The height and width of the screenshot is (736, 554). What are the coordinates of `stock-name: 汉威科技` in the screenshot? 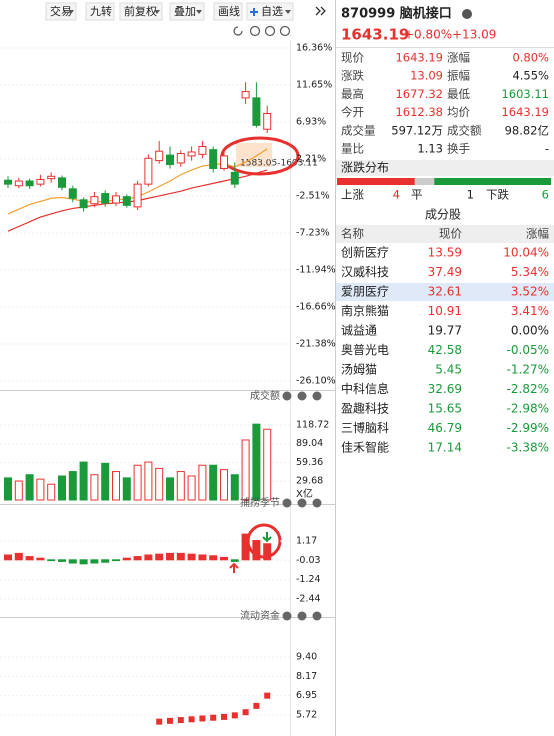 It's located at (365, 272).